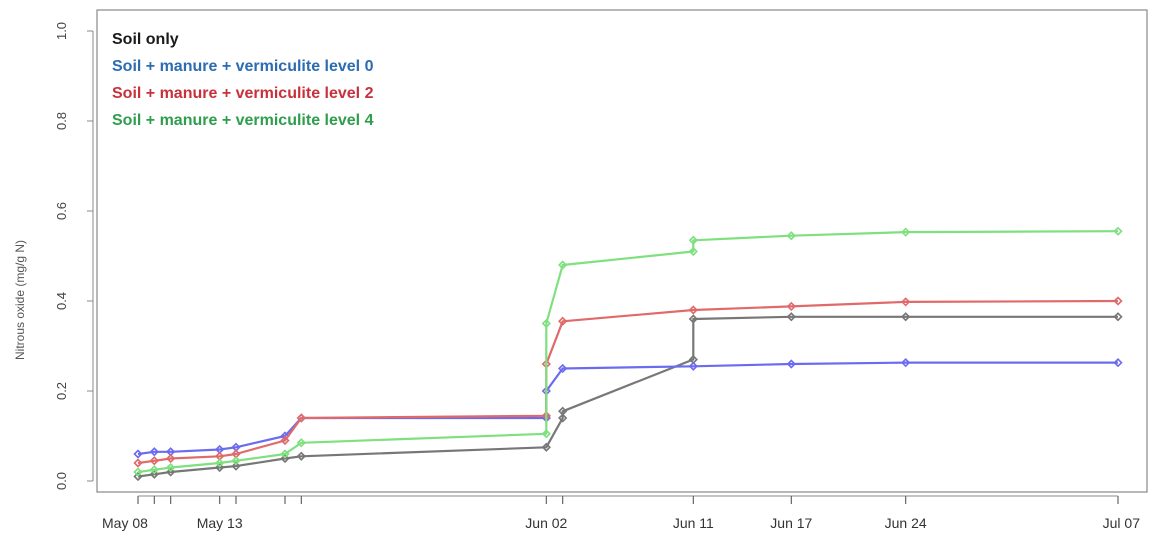 The height and width of the screenshot is (539, 1166). What do you see at coordinates (243, 120) in the screenshot?
I see `legend-entry: Soil + manure + vermiculite level 4` at bounding box center [243, 120].